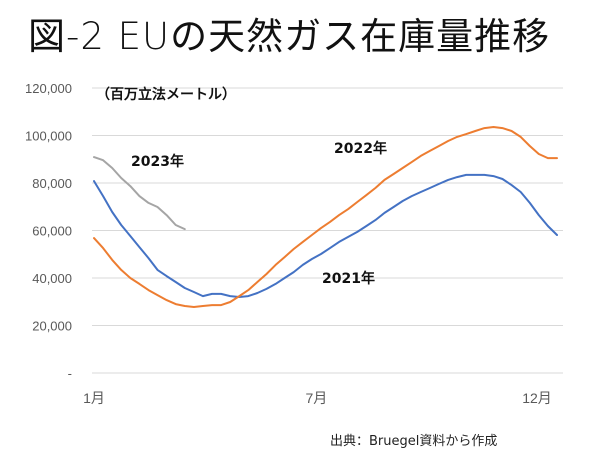 This screenshot has width=600, height=460. What do you see at coordinates (289, 36) in the screenshot?
I see `chart-title: 図-2 EUの天然ガス在庫量推移` at bounding box center [289, 36].